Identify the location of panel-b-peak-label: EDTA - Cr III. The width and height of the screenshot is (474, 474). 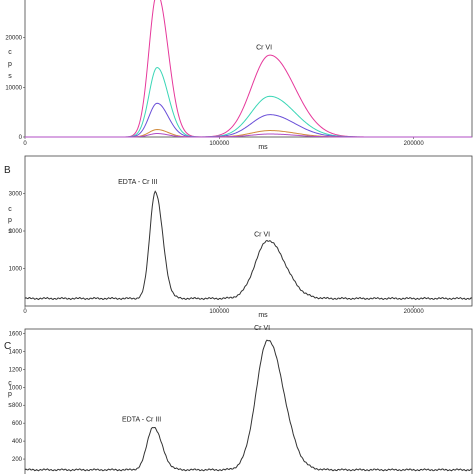
(137, 182).